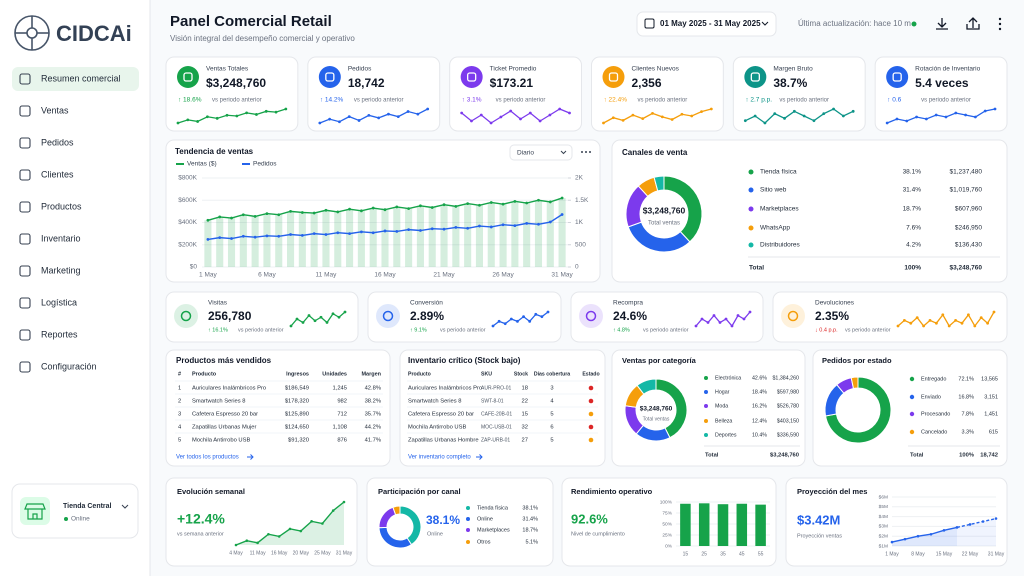 This screenshot has height=576, width=1024. What do you see at coordinates (373, 428) in the screenshot?
I see `table-cell: 44.2%` at bounding box center [373, 428].